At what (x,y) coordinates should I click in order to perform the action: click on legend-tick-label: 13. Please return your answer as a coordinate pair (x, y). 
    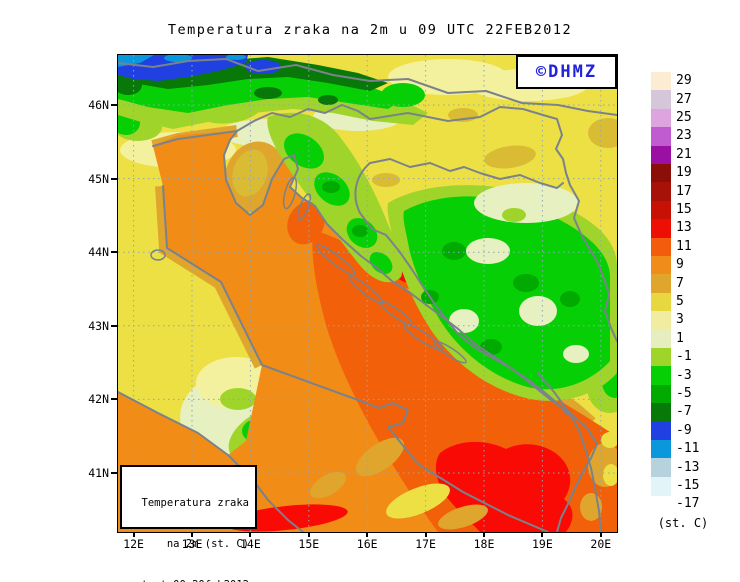
    Looking at the image, I should click on (684, 228).